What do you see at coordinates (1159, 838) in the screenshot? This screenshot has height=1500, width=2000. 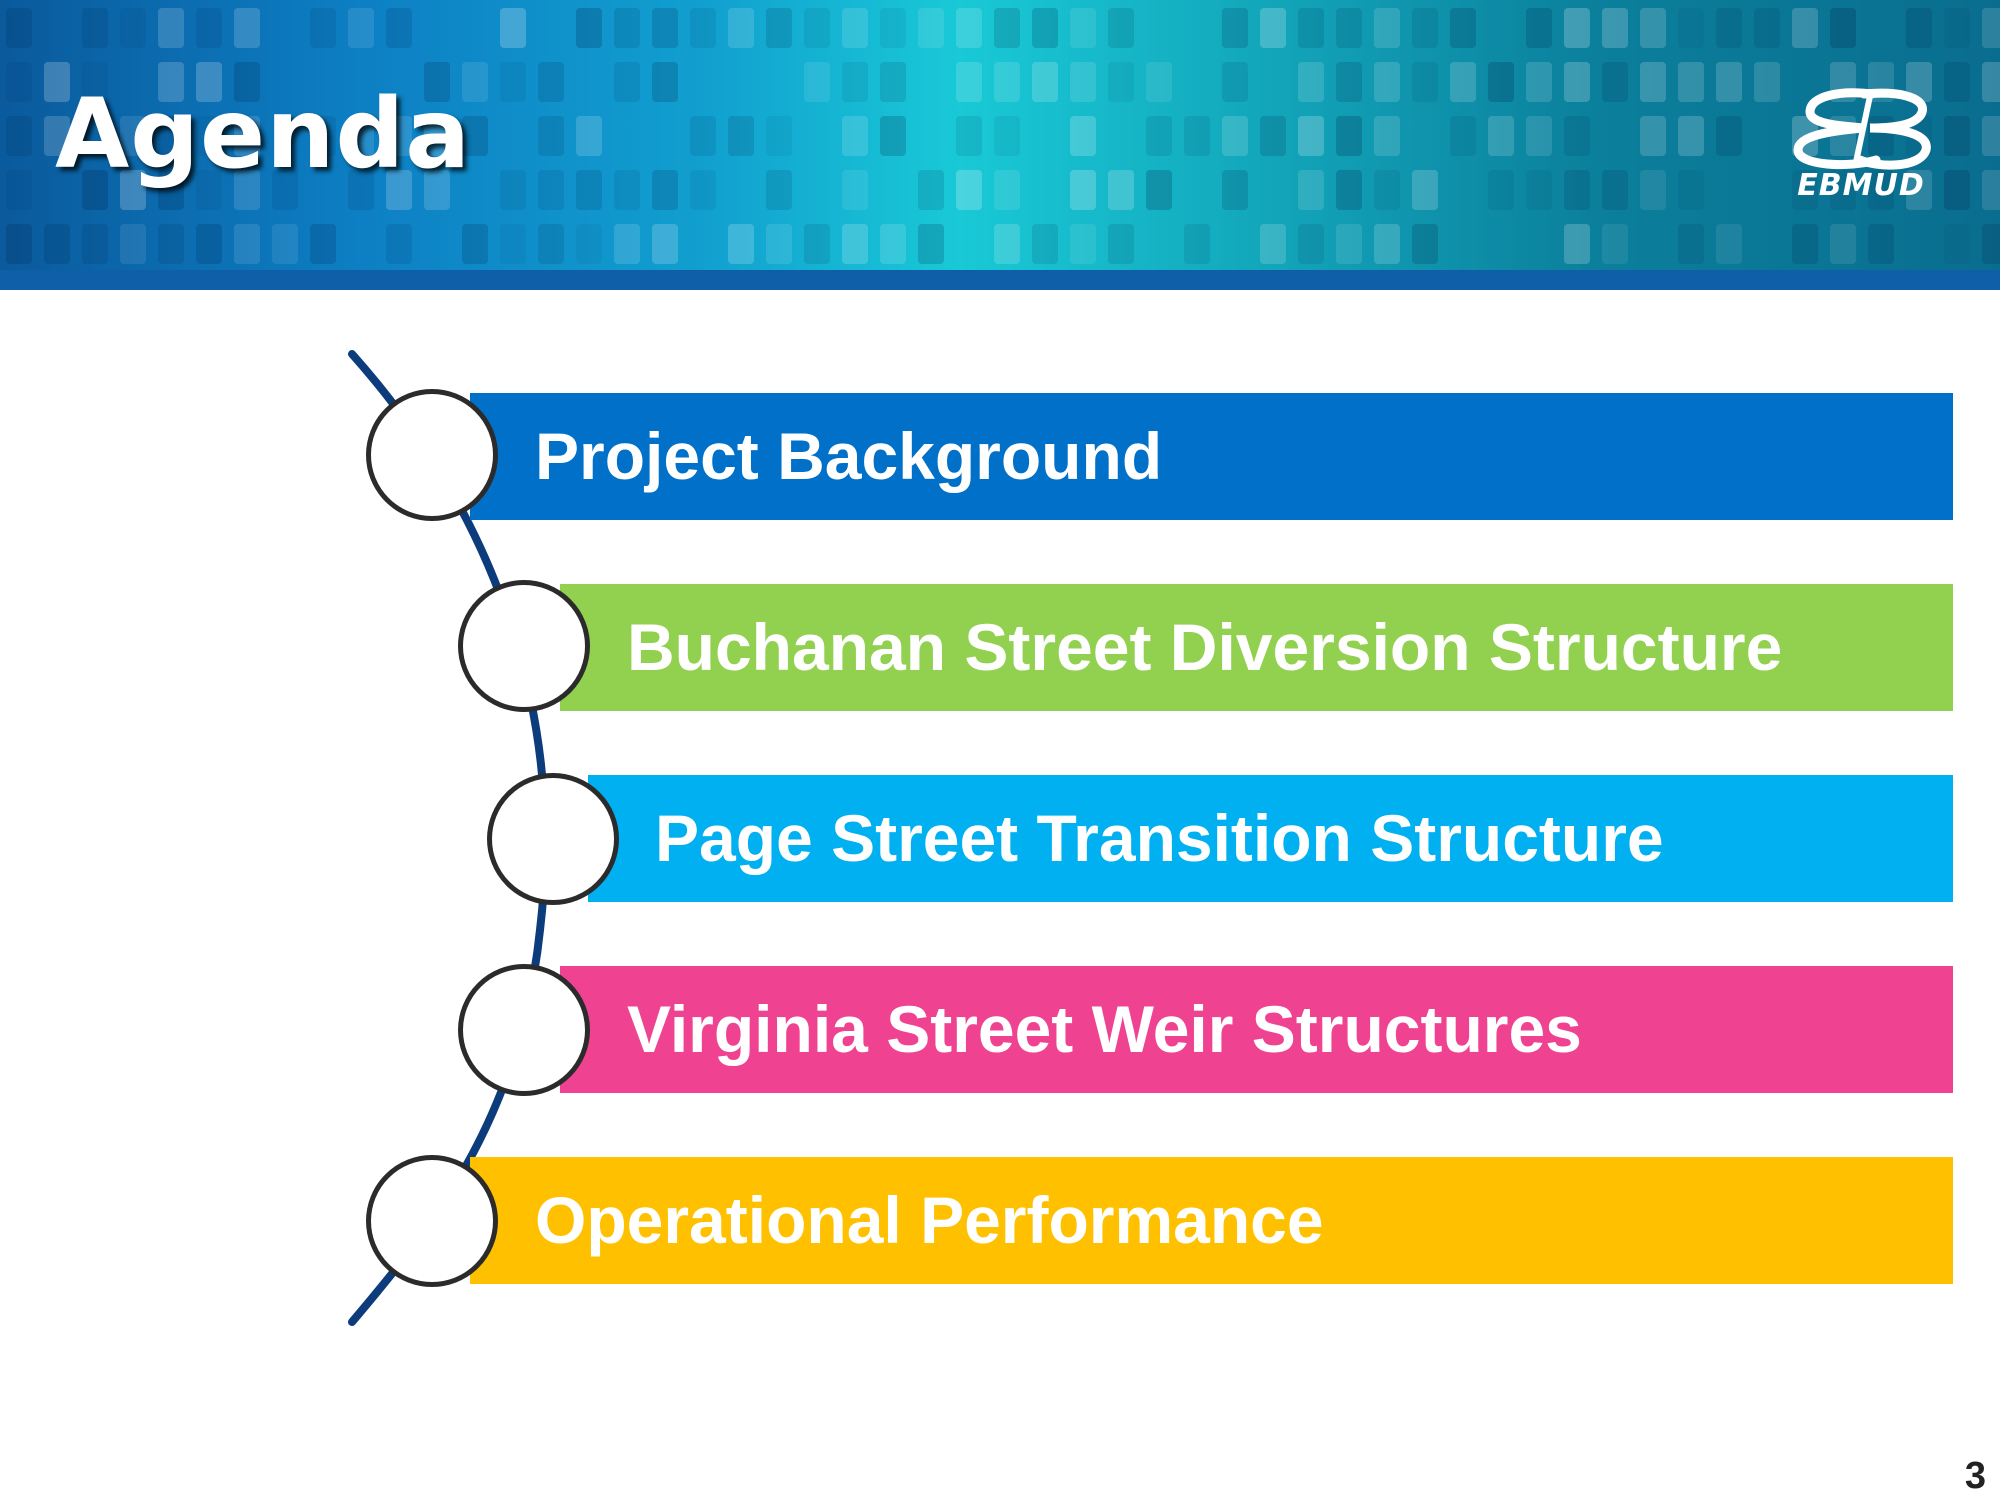 I see `agenda-item-label: Page Street Transition Structure` at bounding box center [1159, 838].